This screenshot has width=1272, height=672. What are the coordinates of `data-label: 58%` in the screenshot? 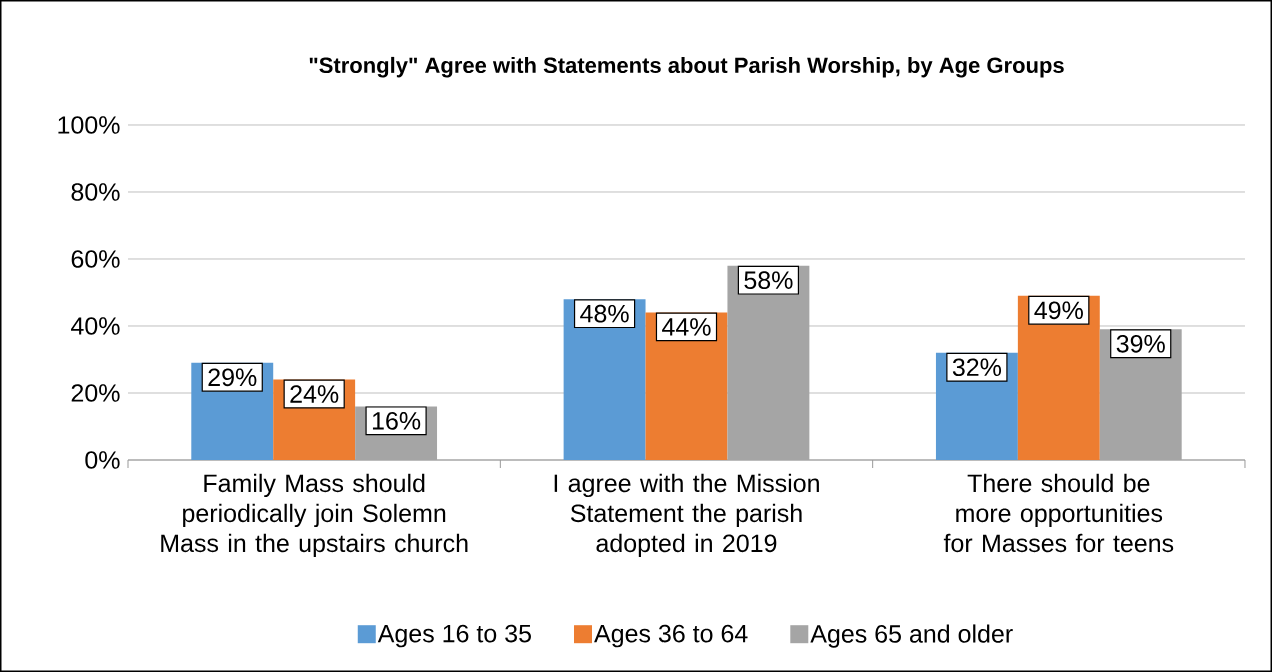 It's located at (768, 280).